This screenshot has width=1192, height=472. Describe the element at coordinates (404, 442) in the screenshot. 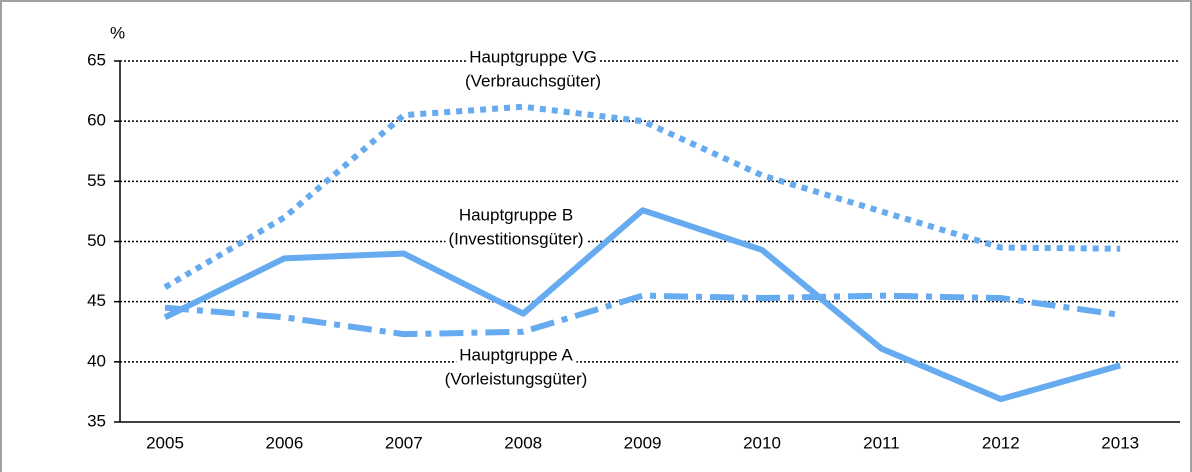

I see `x-tick-label: 2007` at that location.